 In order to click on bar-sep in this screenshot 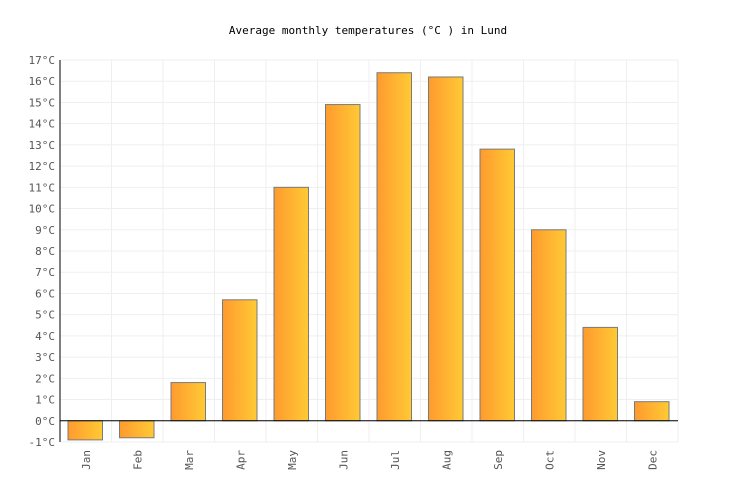, I will do `click(497, 285)`.